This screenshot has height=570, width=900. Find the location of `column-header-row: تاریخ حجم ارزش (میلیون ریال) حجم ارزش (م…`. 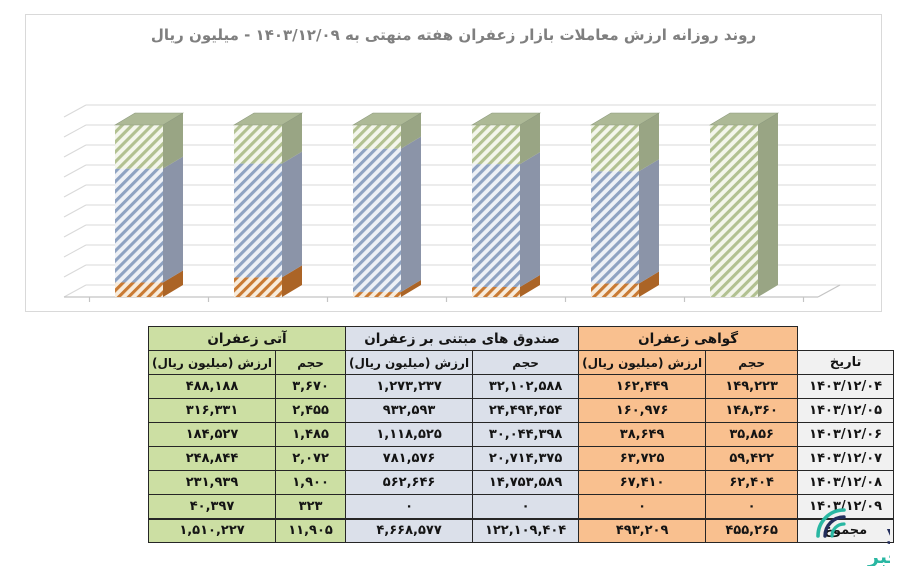

column-header-row: تاریخ حجم ارزش (میلیون ریال) حجم ارزش (م… is located at coordinates (521, 362).